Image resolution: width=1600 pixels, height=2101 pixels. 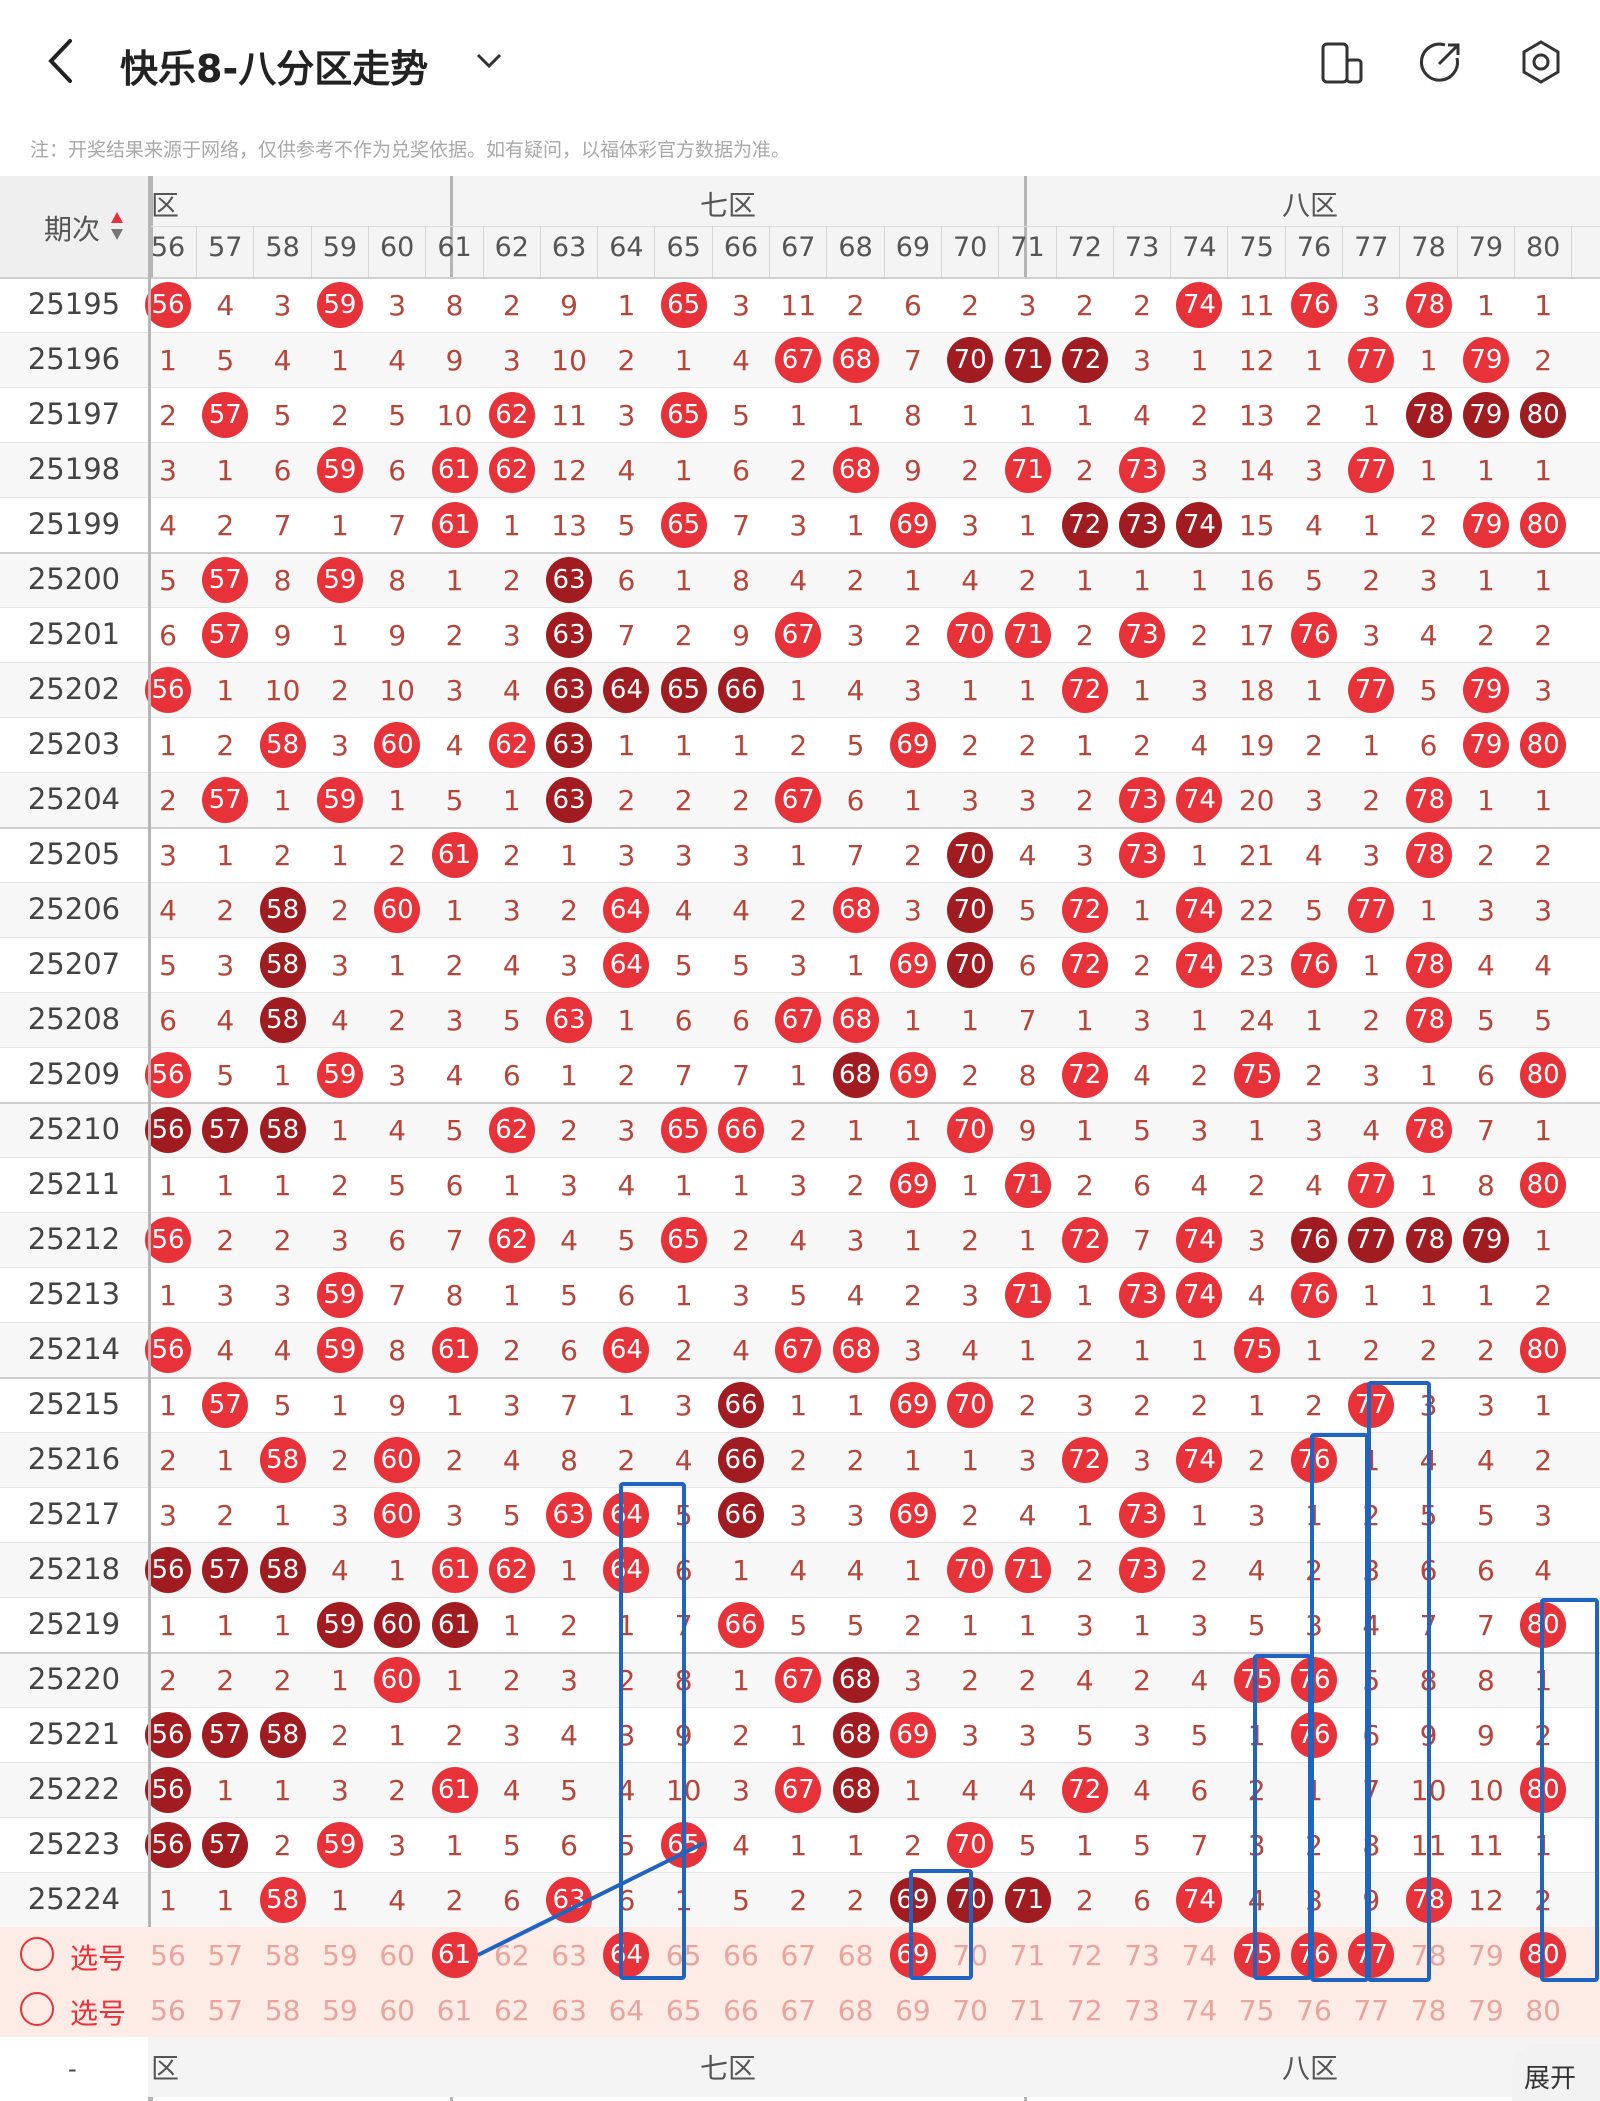 What do you see at coordinates (1428, 247) in the screenshot?
I see `column-header: 78` at bounding box center [1428, 247].